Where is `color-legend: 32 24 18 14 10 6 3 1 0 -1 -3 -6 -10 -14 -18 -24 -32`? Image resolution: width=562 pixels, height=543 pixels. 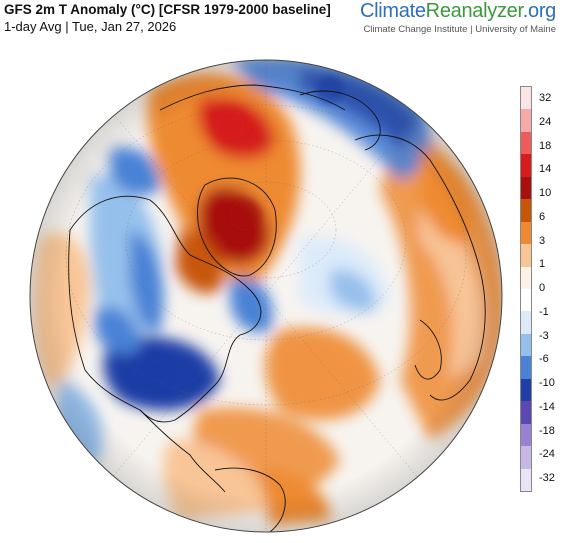
color-legend: 32 24 18 14 10 6 3 1 0 -1 -3 -6 -10 -14 -18 -24 -32 is located at coordinates (537, 289).